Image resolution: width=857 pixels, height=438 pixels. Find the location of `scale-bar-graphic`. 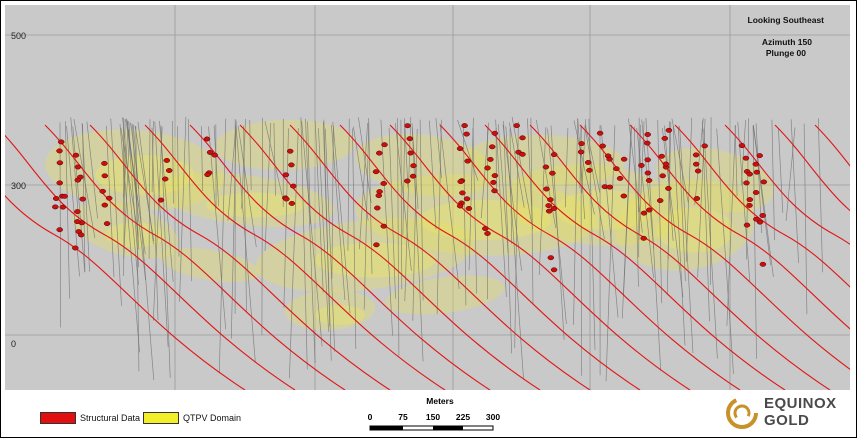

scale-bar-graphic is located at coordinates (431, 428).